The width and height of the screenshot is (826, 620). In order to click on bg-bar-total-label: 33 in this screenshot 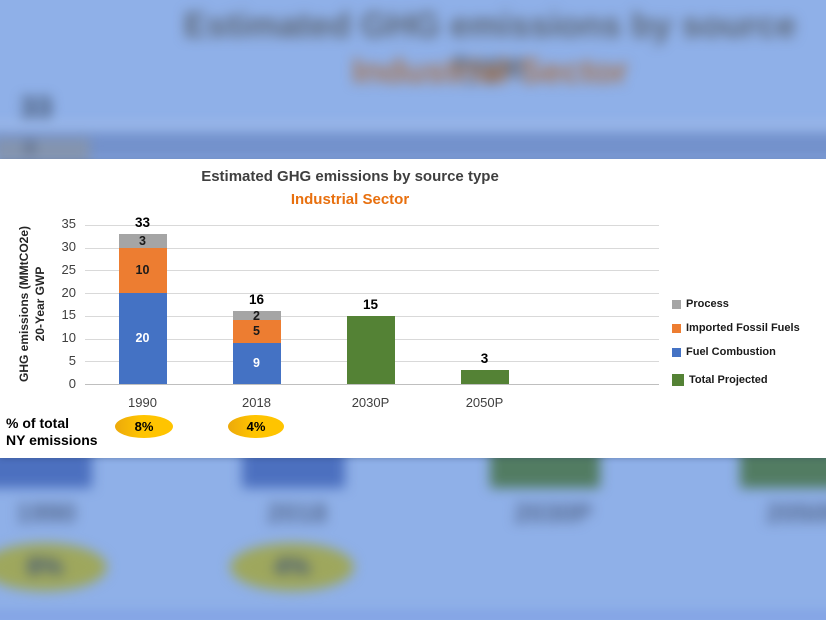, I will do `click(36, 108)`.